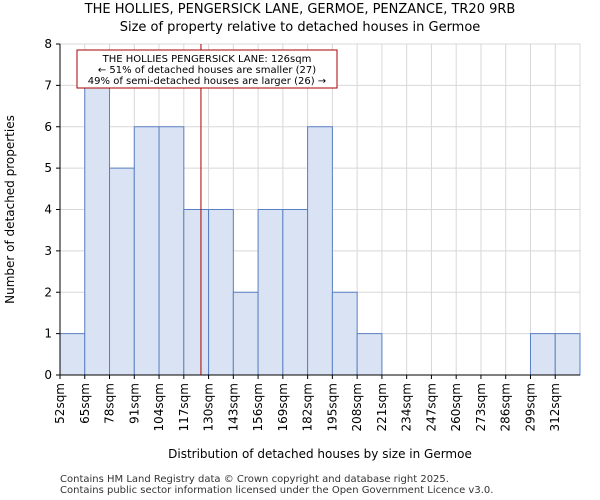  I want to click on x-tick-label: 91sqm, so click(134, 403).